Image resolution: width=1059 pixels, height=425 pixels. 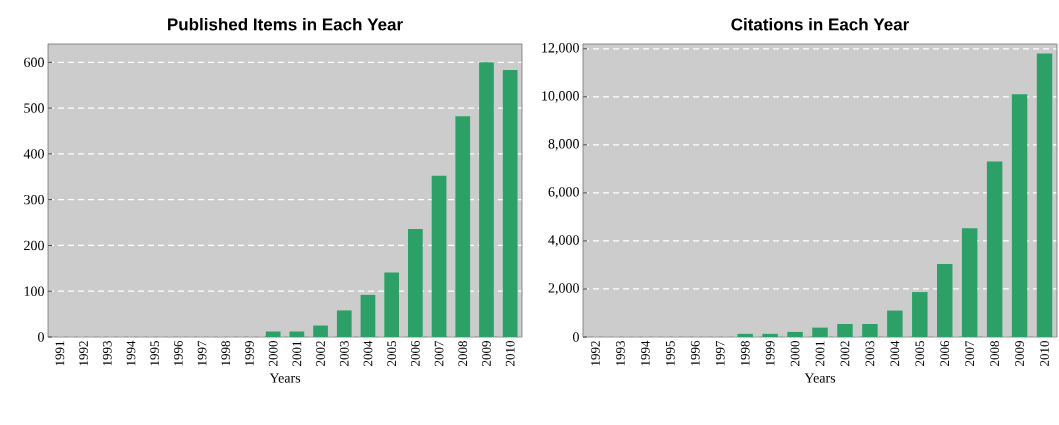 I want to click on y-tick-label: 500, so click(x=34, y=108).